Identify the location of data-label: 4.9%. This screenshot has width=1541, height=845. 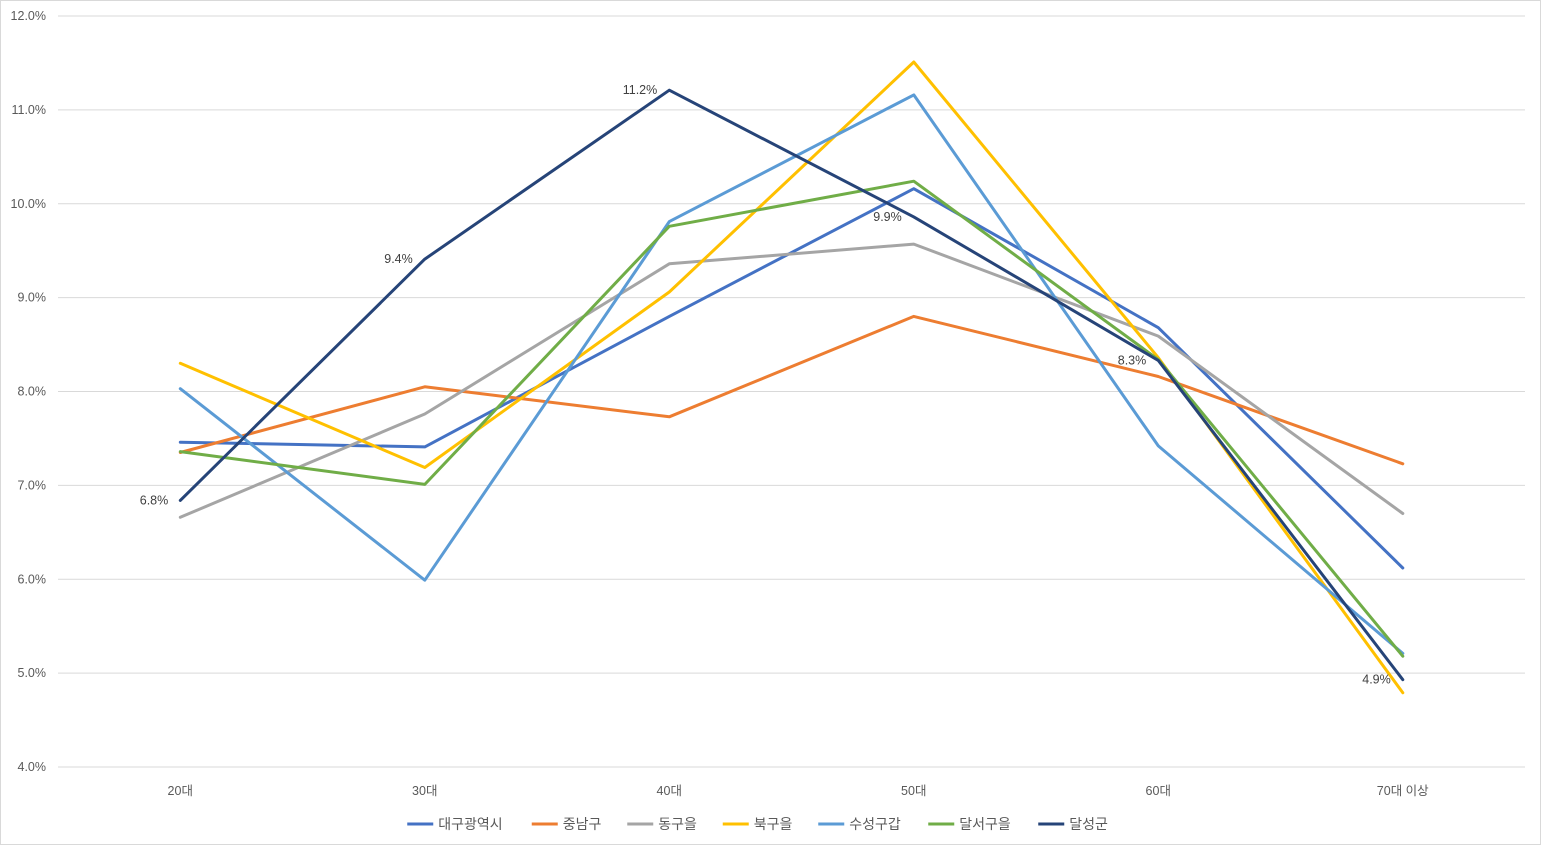
(1376, 680).